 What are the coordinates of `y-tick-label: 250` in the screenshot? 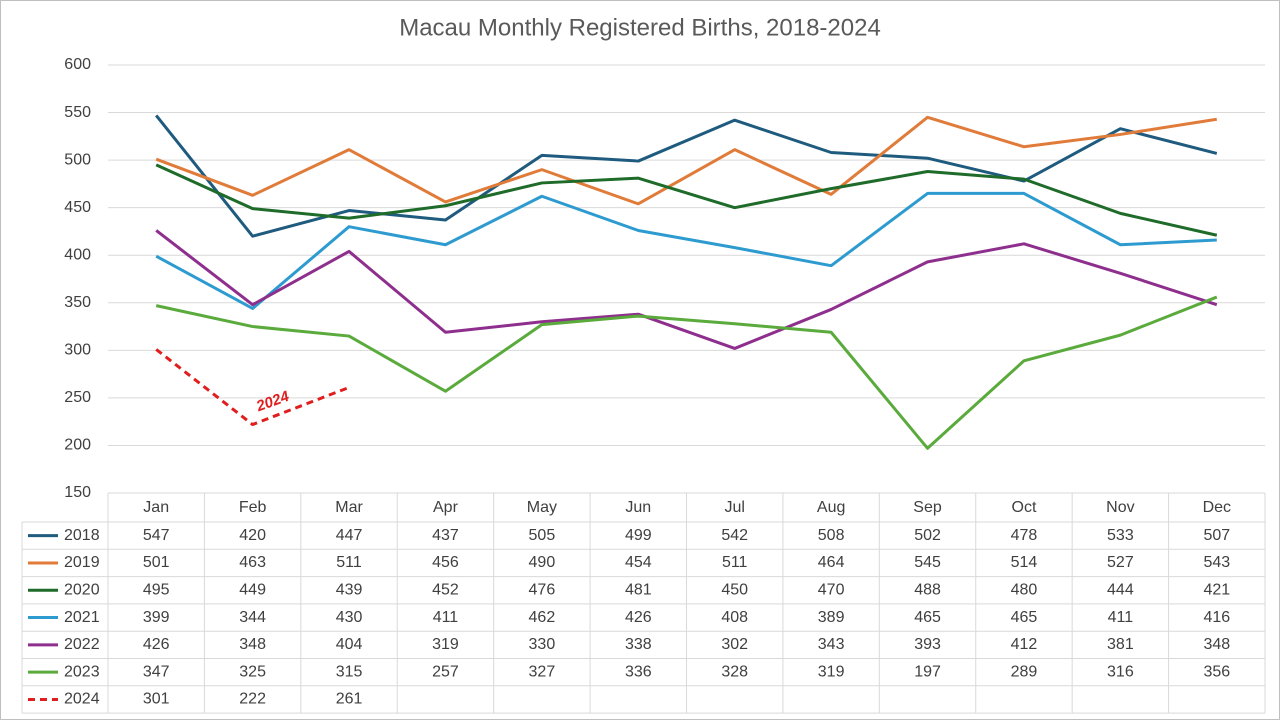 It's located at (77, 397).